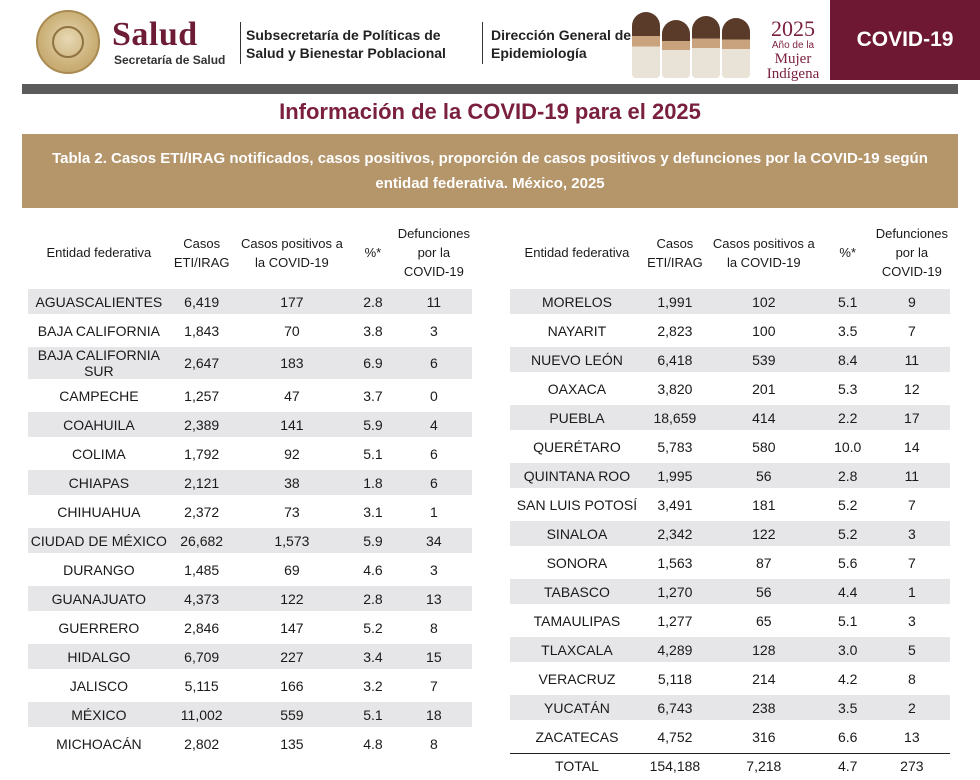  Describe the element at coordinates (730, 417) in the screenshot. I see `table-row: PUEBLA 18,659 414 2.2 17` at that location.